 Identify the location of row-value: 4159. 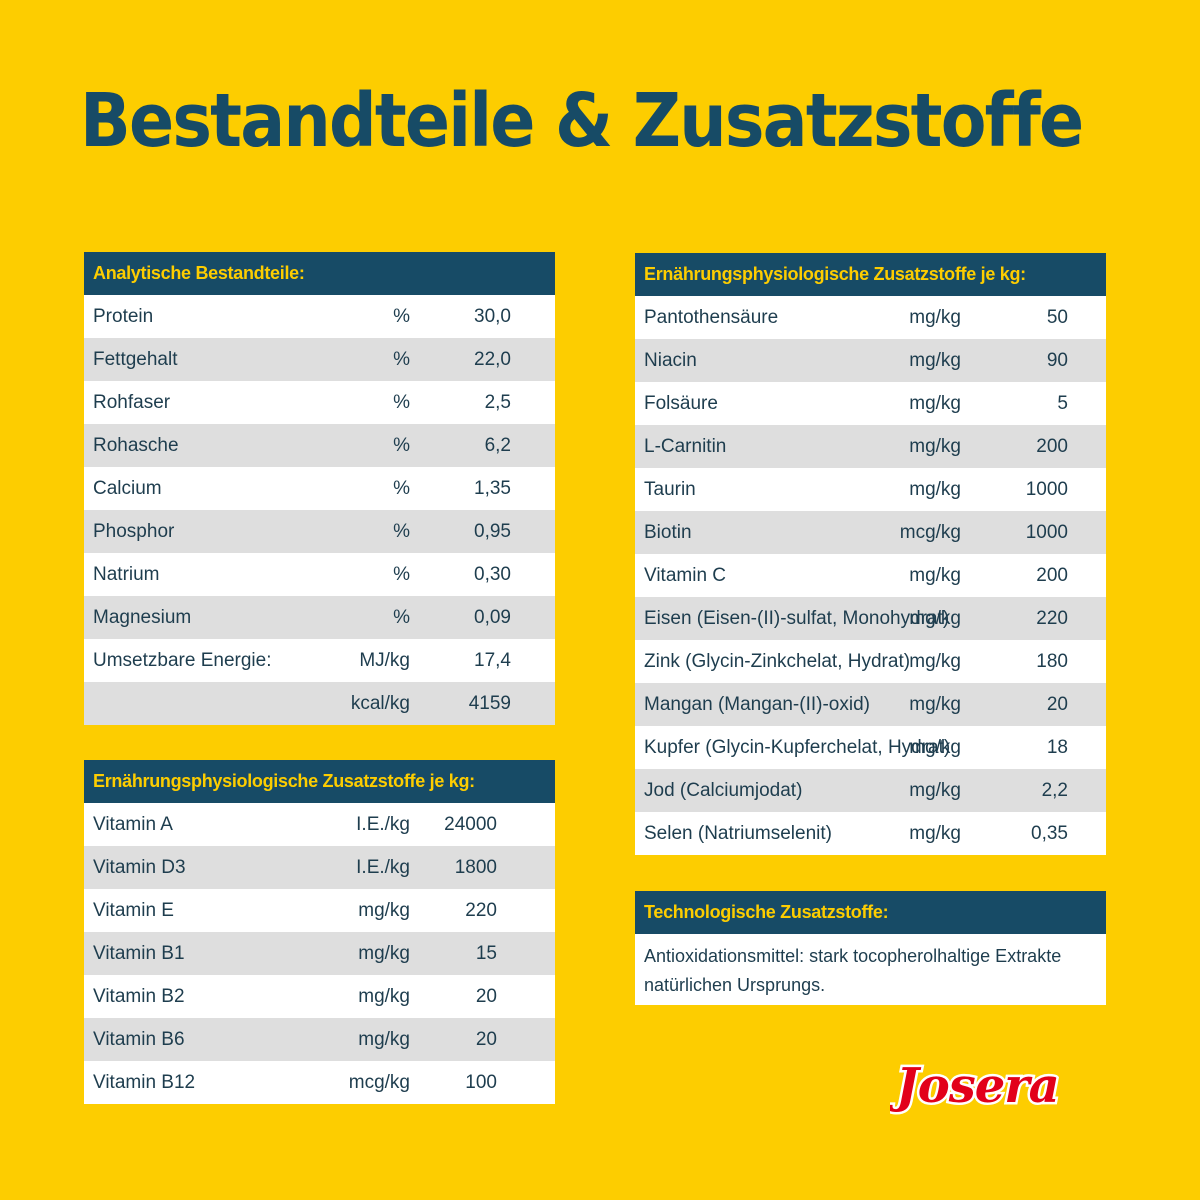
(489, 703).